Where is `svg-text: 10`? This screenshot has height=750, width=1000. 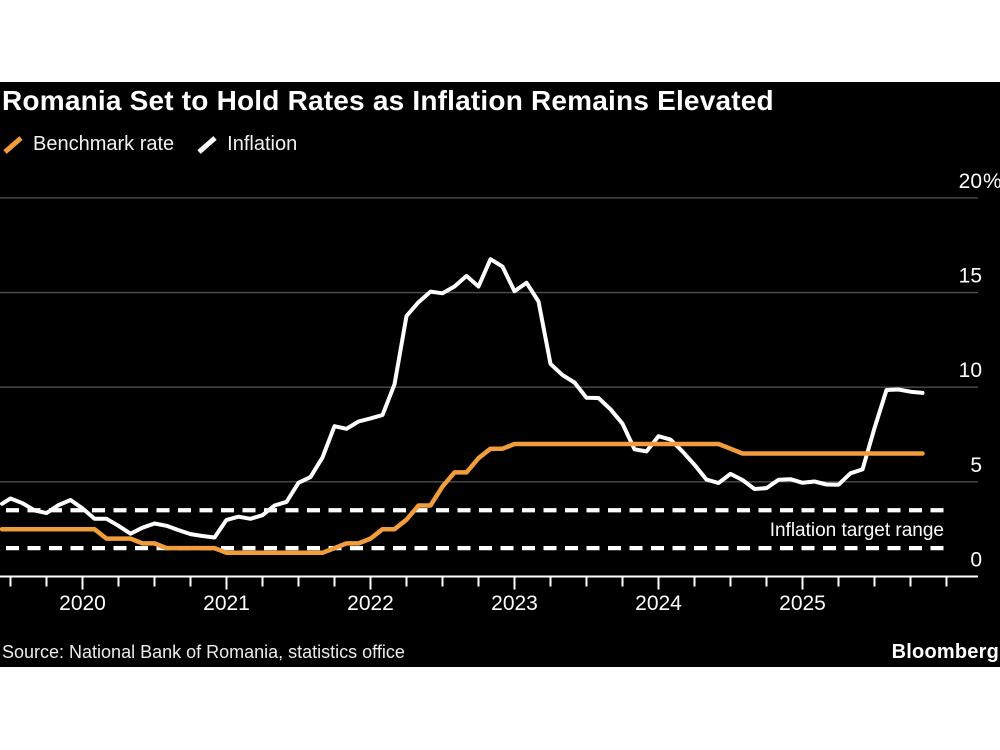 svg-text: 10 is located at coordinates (970, 370).